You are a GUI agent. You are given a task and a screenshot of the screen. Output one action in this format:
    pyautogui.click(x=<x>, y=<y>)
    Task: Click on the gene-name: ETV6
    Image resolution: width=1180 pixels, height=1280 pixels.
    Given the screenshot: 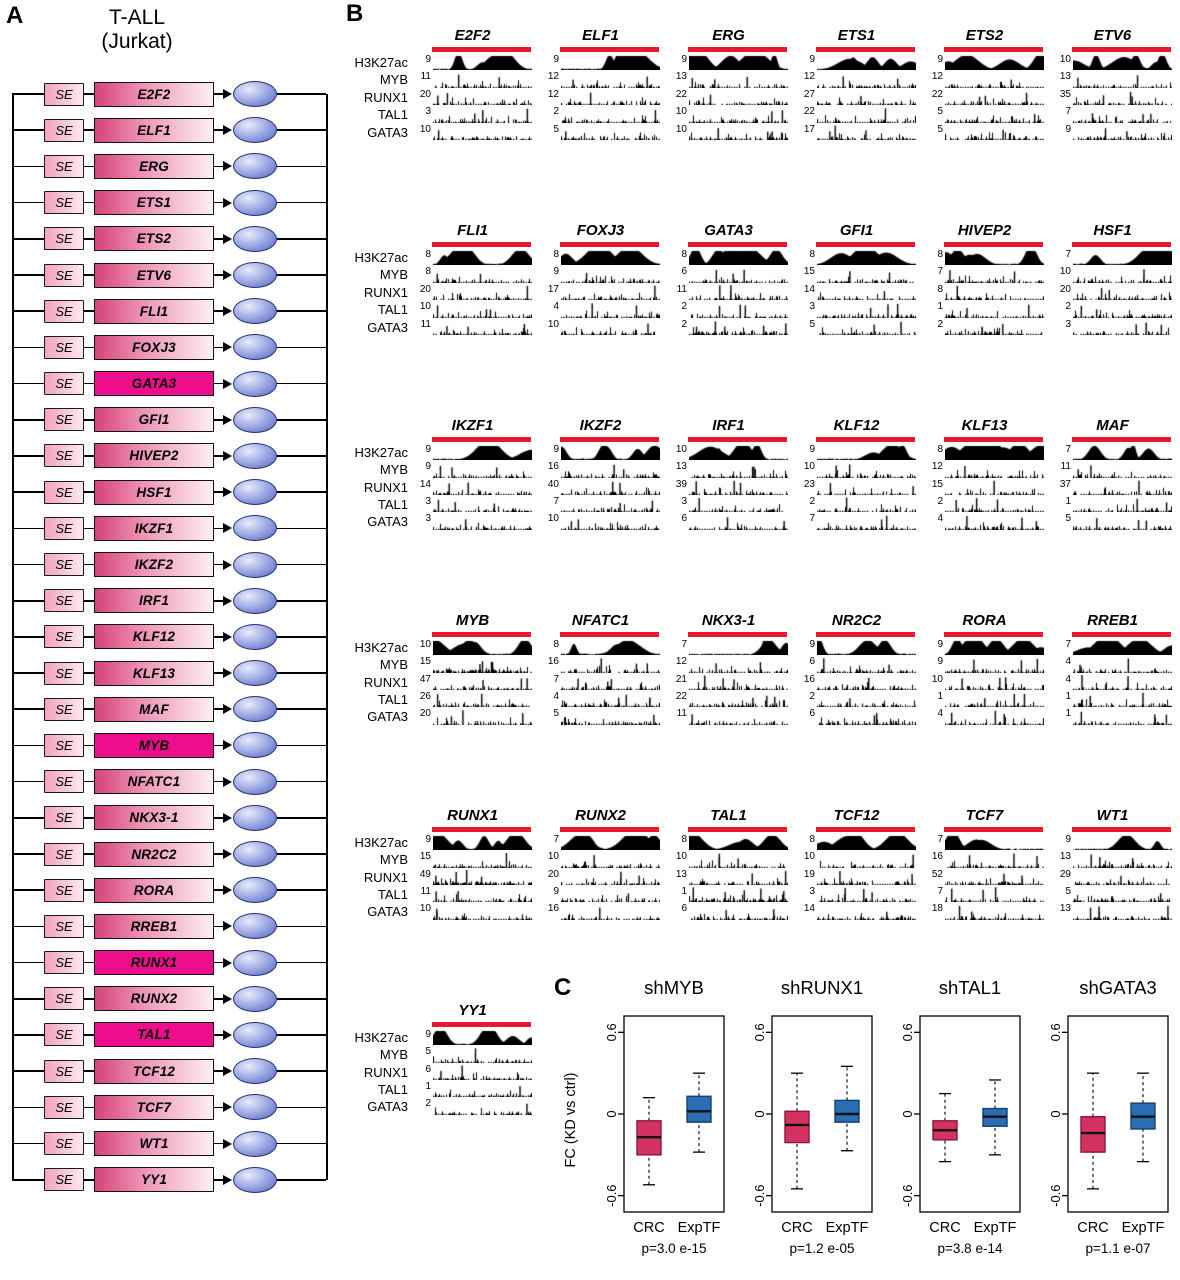 What is the action you would take?
    pyautogui.click(x=1112, y=35)
    